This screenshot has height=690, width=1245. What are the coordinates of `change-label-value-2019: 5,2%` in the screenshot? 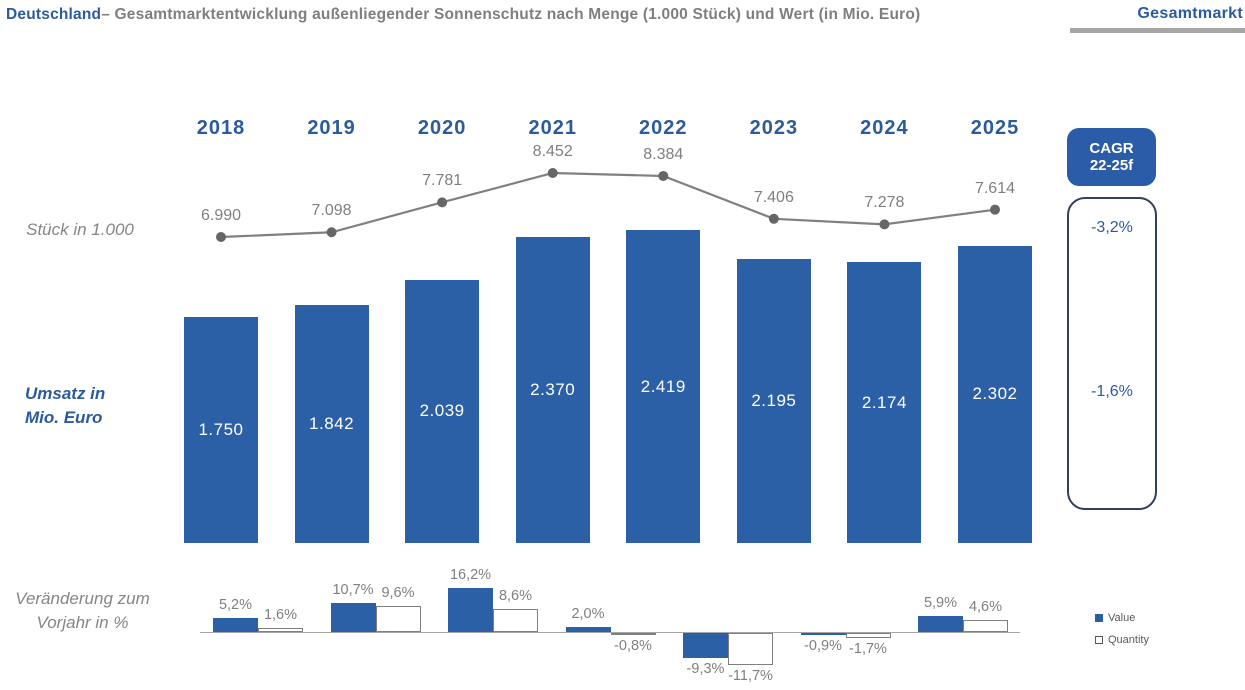 It's located at (235, 604).